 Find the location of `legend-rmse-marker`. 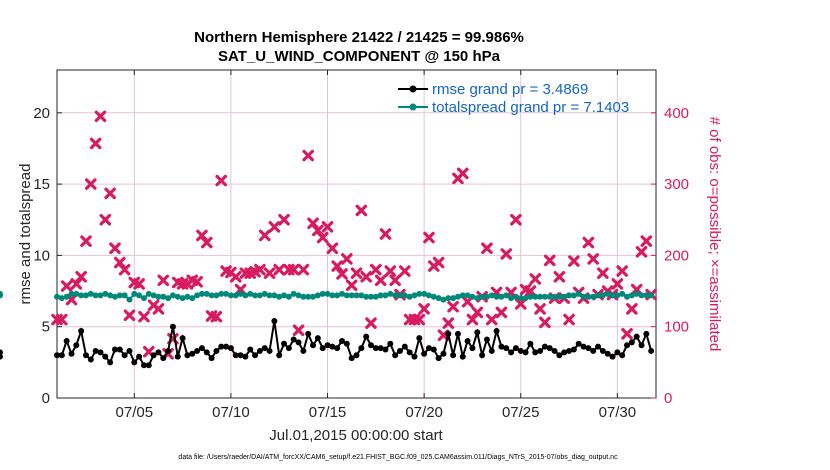

legend-rmse-marker is located at coordinates (413, 89).